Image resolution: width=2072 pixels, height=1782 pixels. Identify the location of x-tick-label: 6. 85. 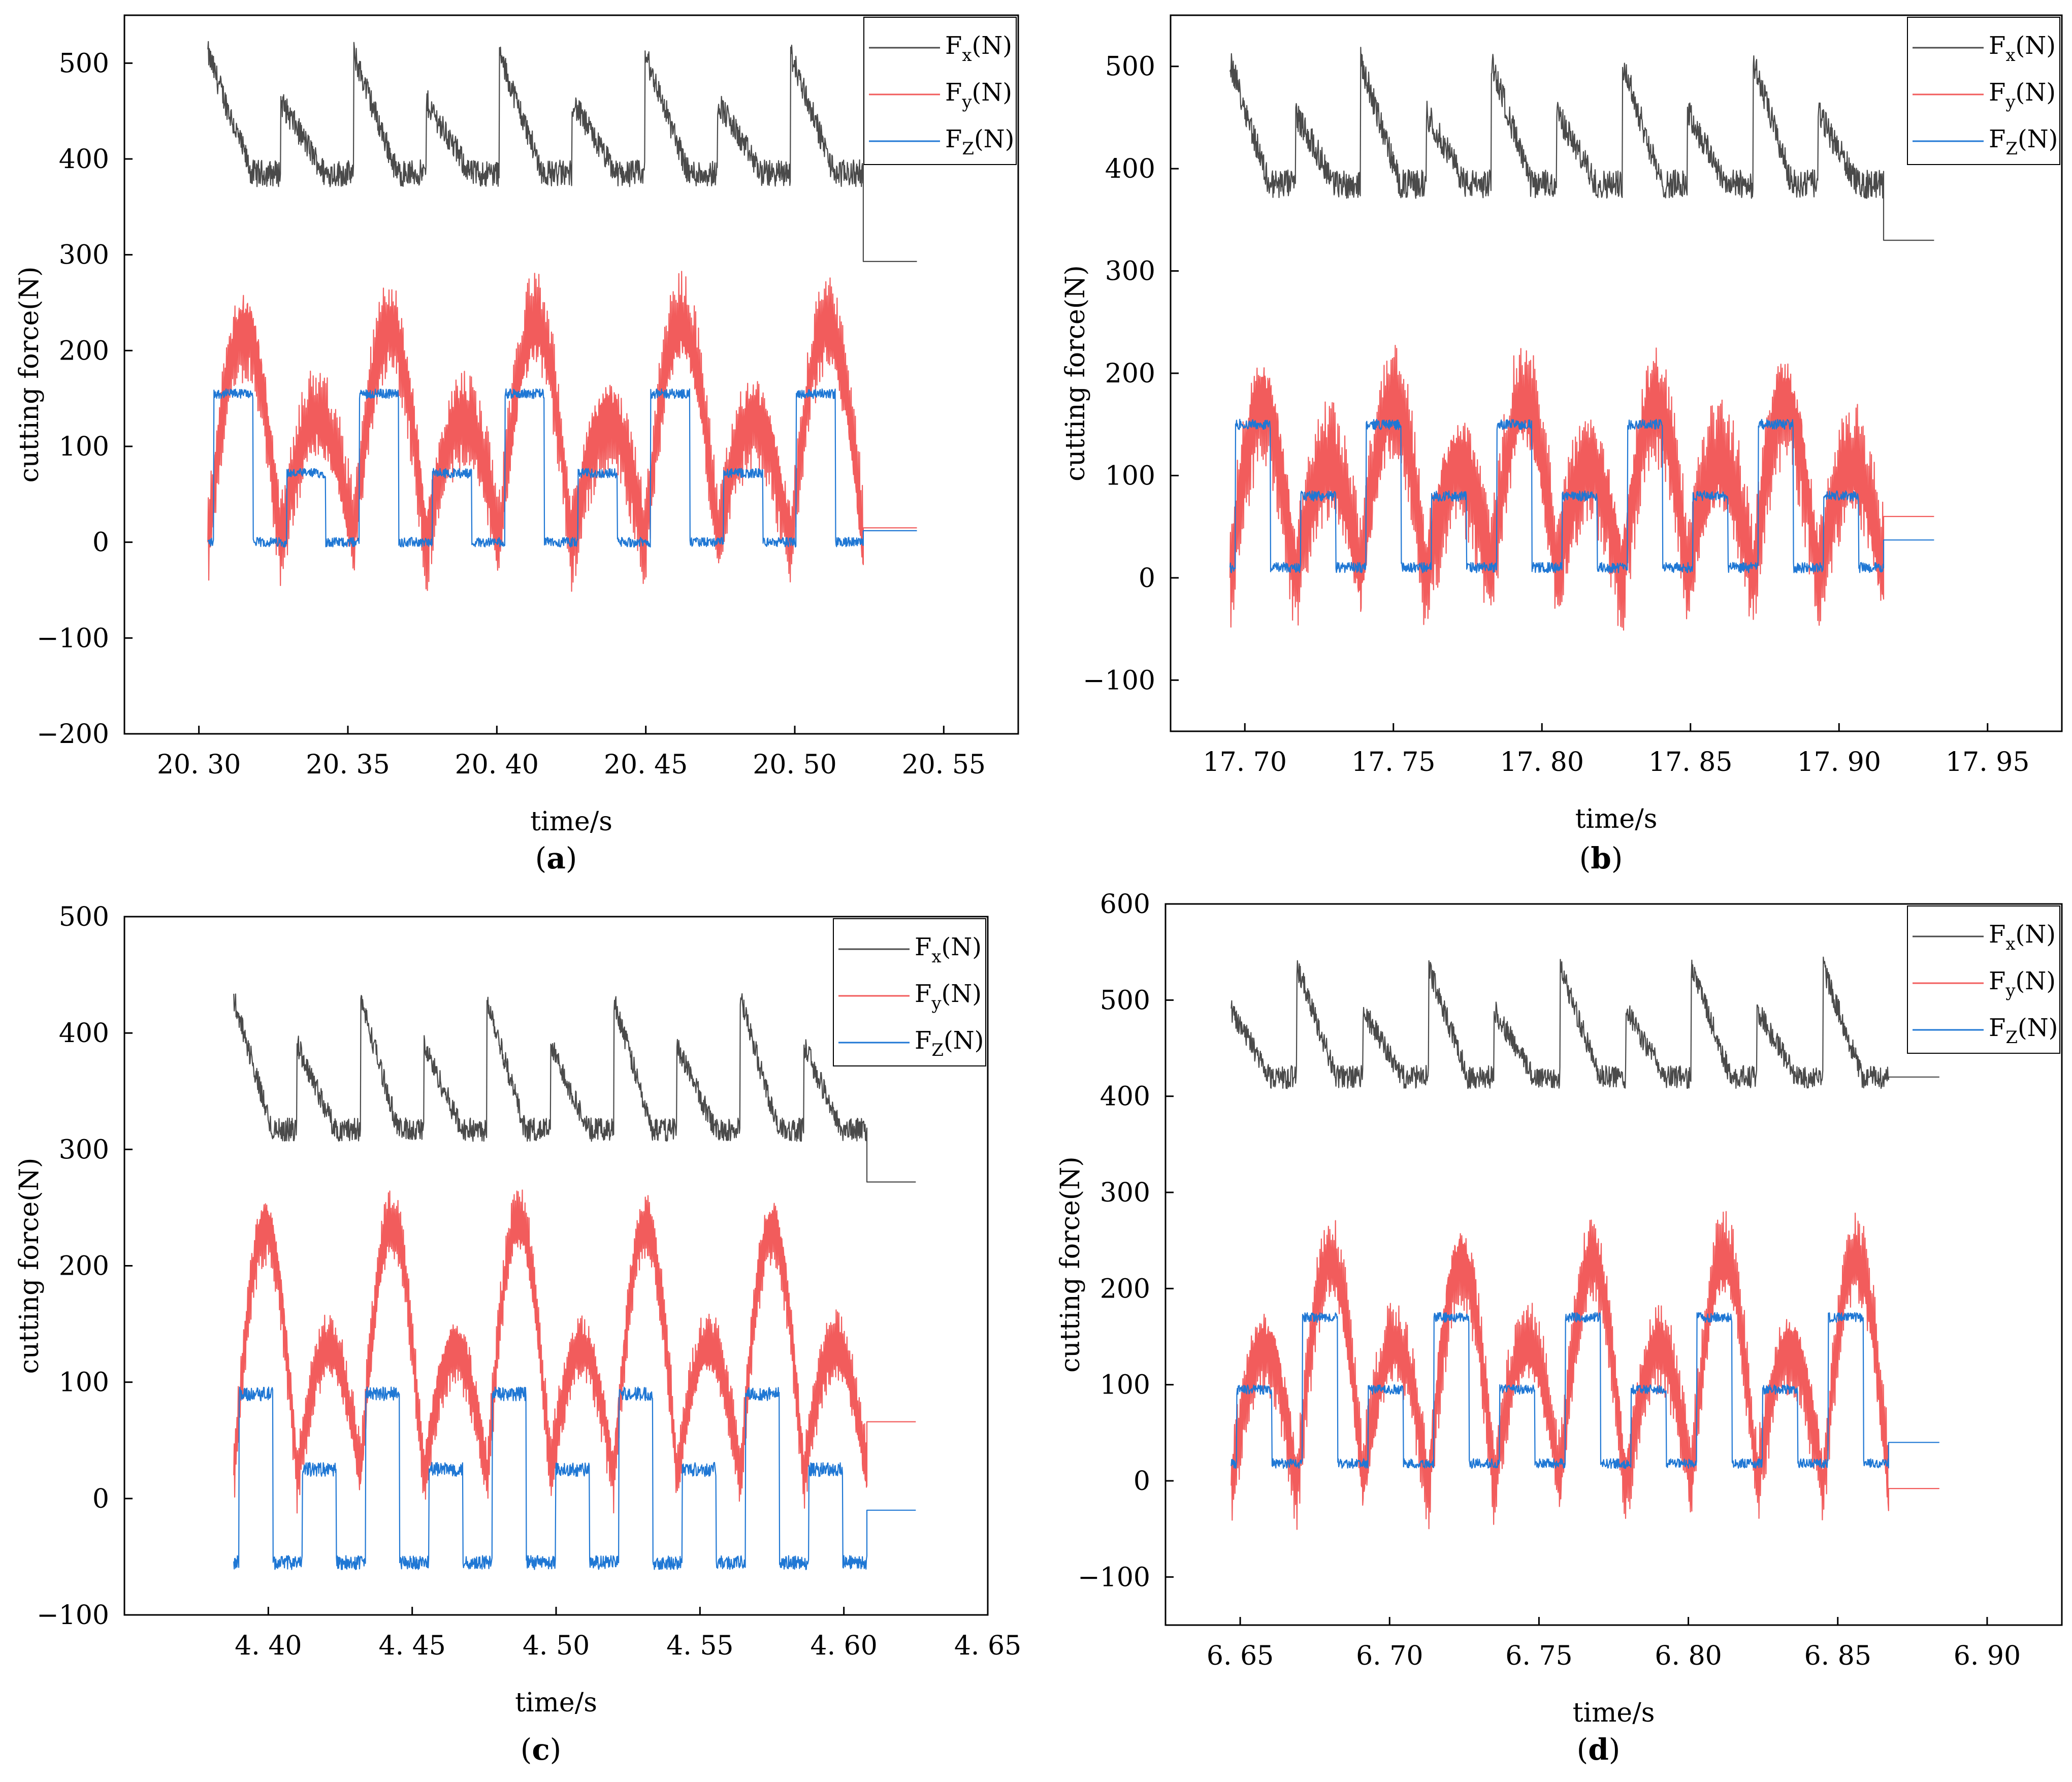
(1837, 1656).